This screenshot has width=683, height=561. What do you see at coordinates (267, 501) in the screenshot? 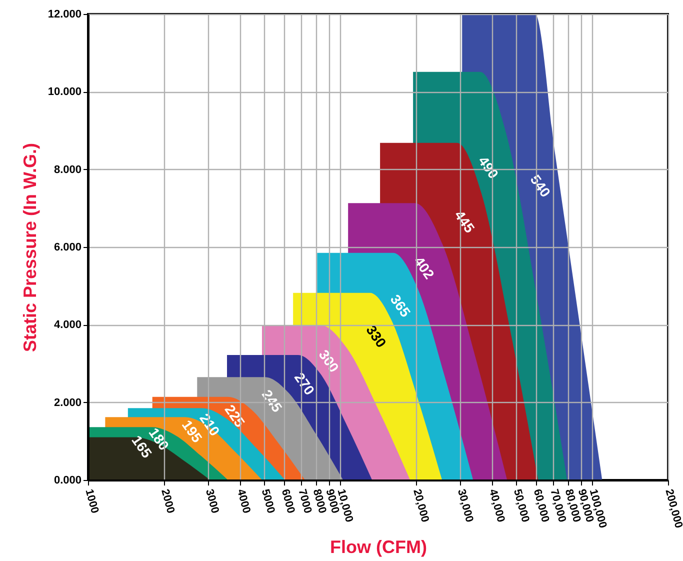
I see `x-tick-label: 5000` at bounding box center [267, 501].